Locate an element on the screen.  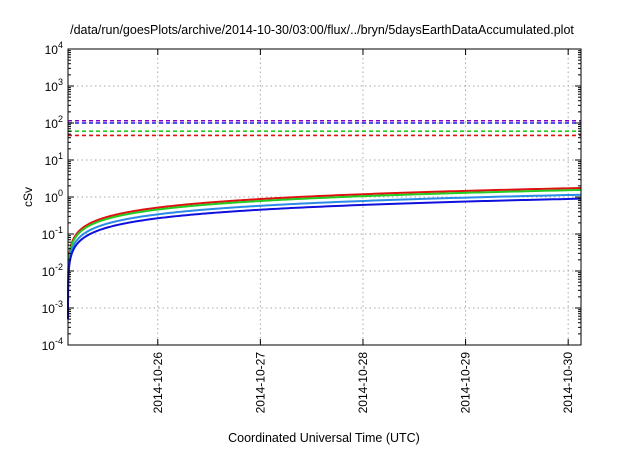
y-tick-label: 10² is located at coordinates (54, 122).